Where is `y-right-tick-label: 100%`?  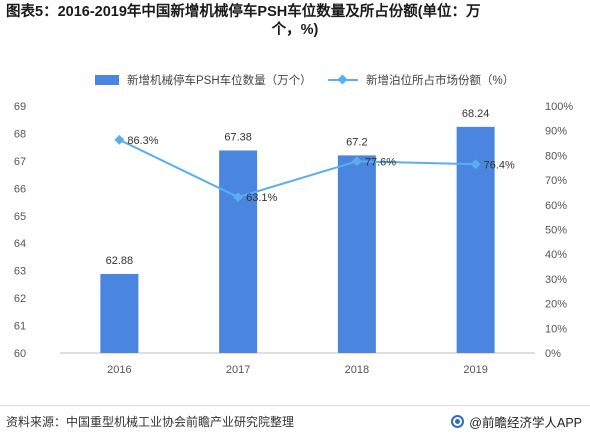 y-right-tick-label: 100% is located at coordinates (559, 107).